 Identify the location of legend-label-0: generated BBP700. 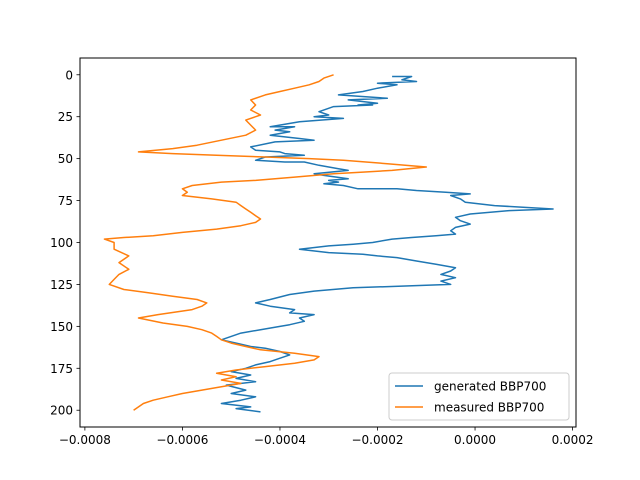
(490, 387).